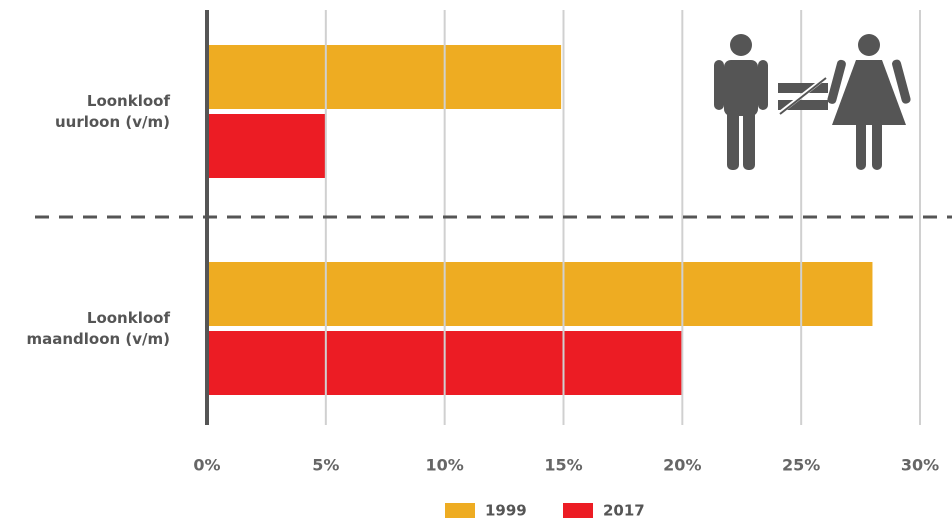 Image resolution: width=952 pixels, height=519 pixels. I want to click on x-tick-label: 10%, so click(445, 465).